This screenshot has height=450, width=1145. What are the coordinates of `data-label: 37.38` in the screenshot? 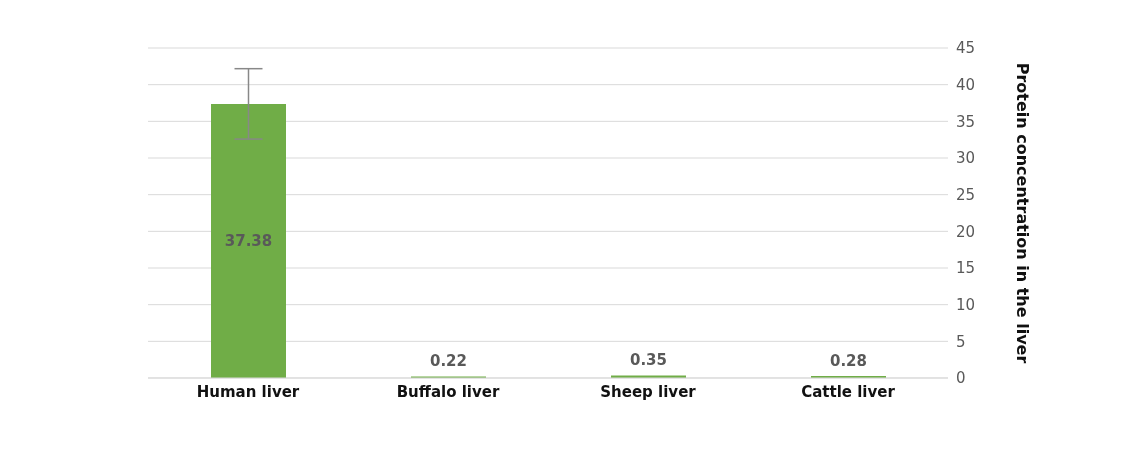 It's located at (248, 240).